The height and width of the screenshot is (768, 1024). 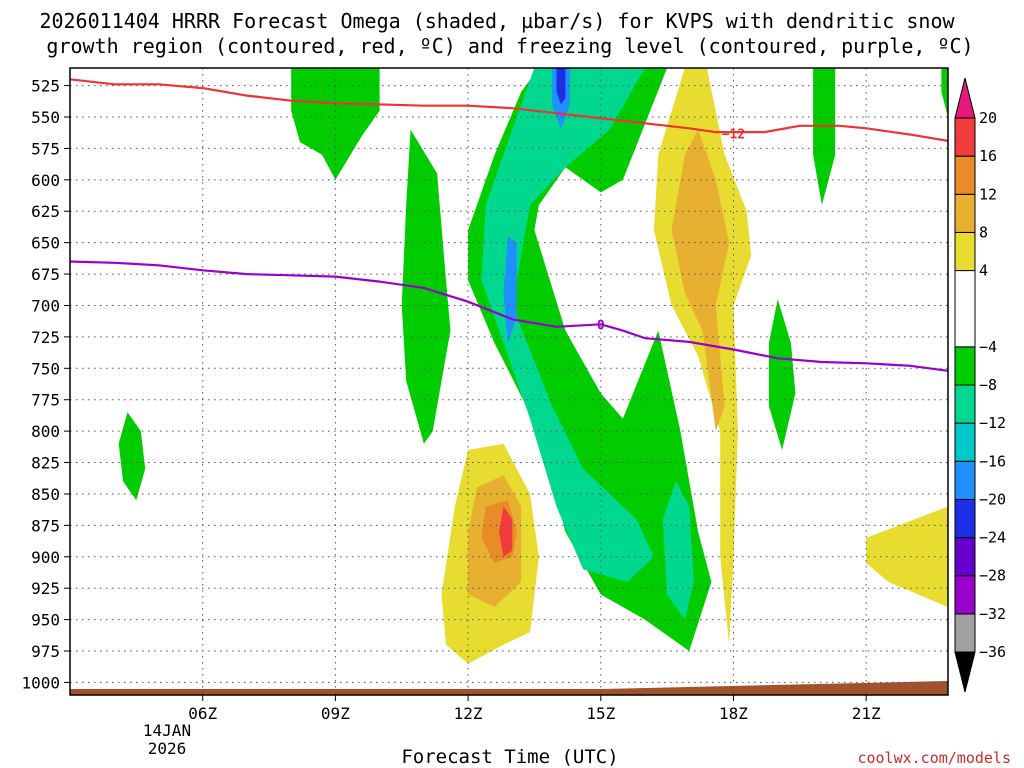 I want to click on colorbar: 20 16 12 8 4 −4 −8 −12 −16 −20 −24 −28 −32 −36, so click(x=980, y=385).